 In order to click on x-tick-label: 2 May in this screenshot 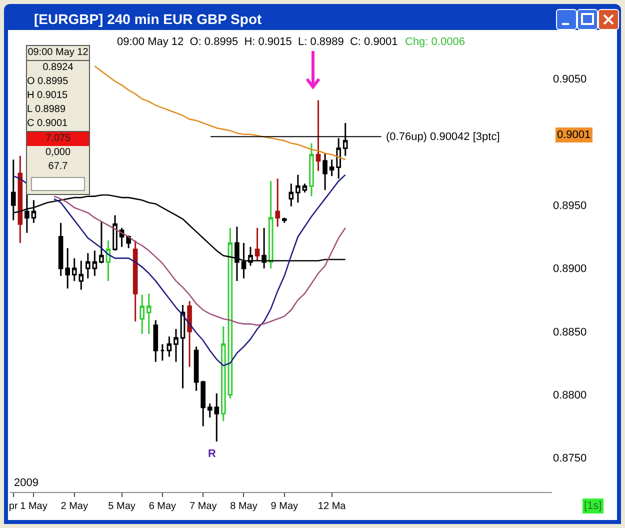, I will do `click(74, 506)`.